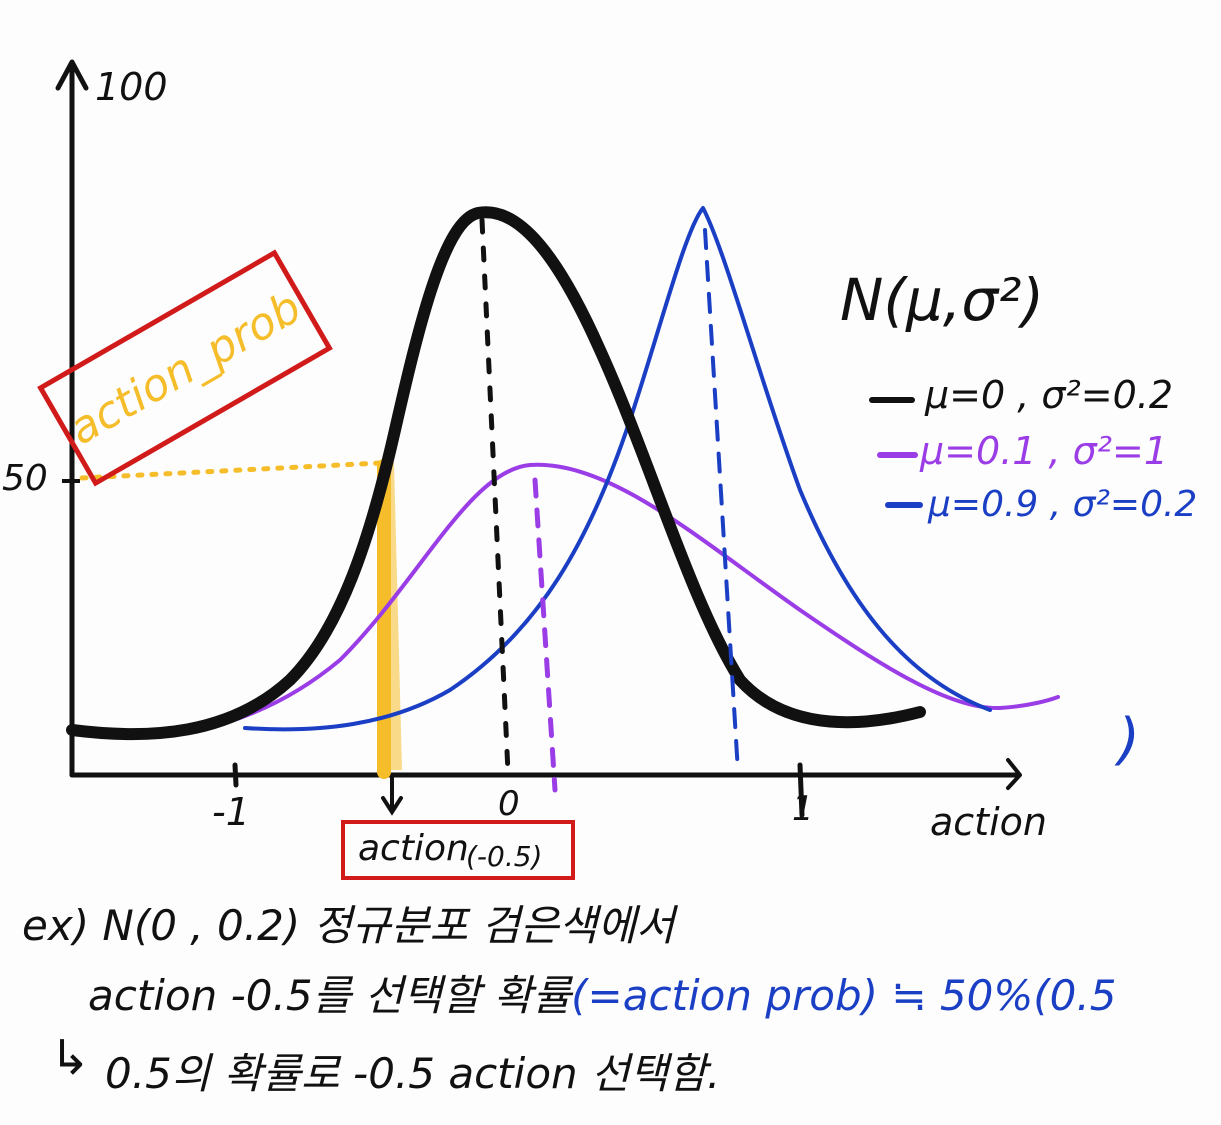 Image resolution: width=1221 pixels, height=1125 pixels. I want to click on mean-line-blue, so click(721, 501).